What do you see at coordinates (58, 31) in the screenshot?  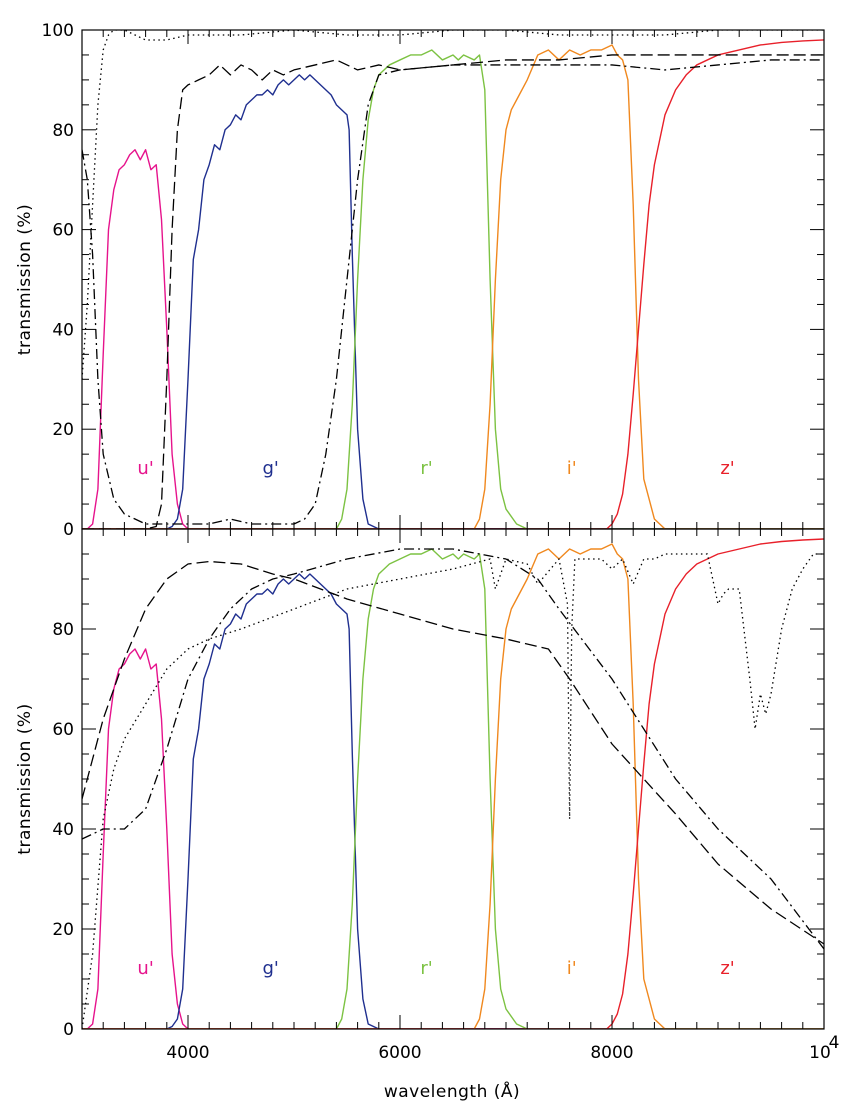 I see `y-tick-label: 100` at bounding box center [58, 31].